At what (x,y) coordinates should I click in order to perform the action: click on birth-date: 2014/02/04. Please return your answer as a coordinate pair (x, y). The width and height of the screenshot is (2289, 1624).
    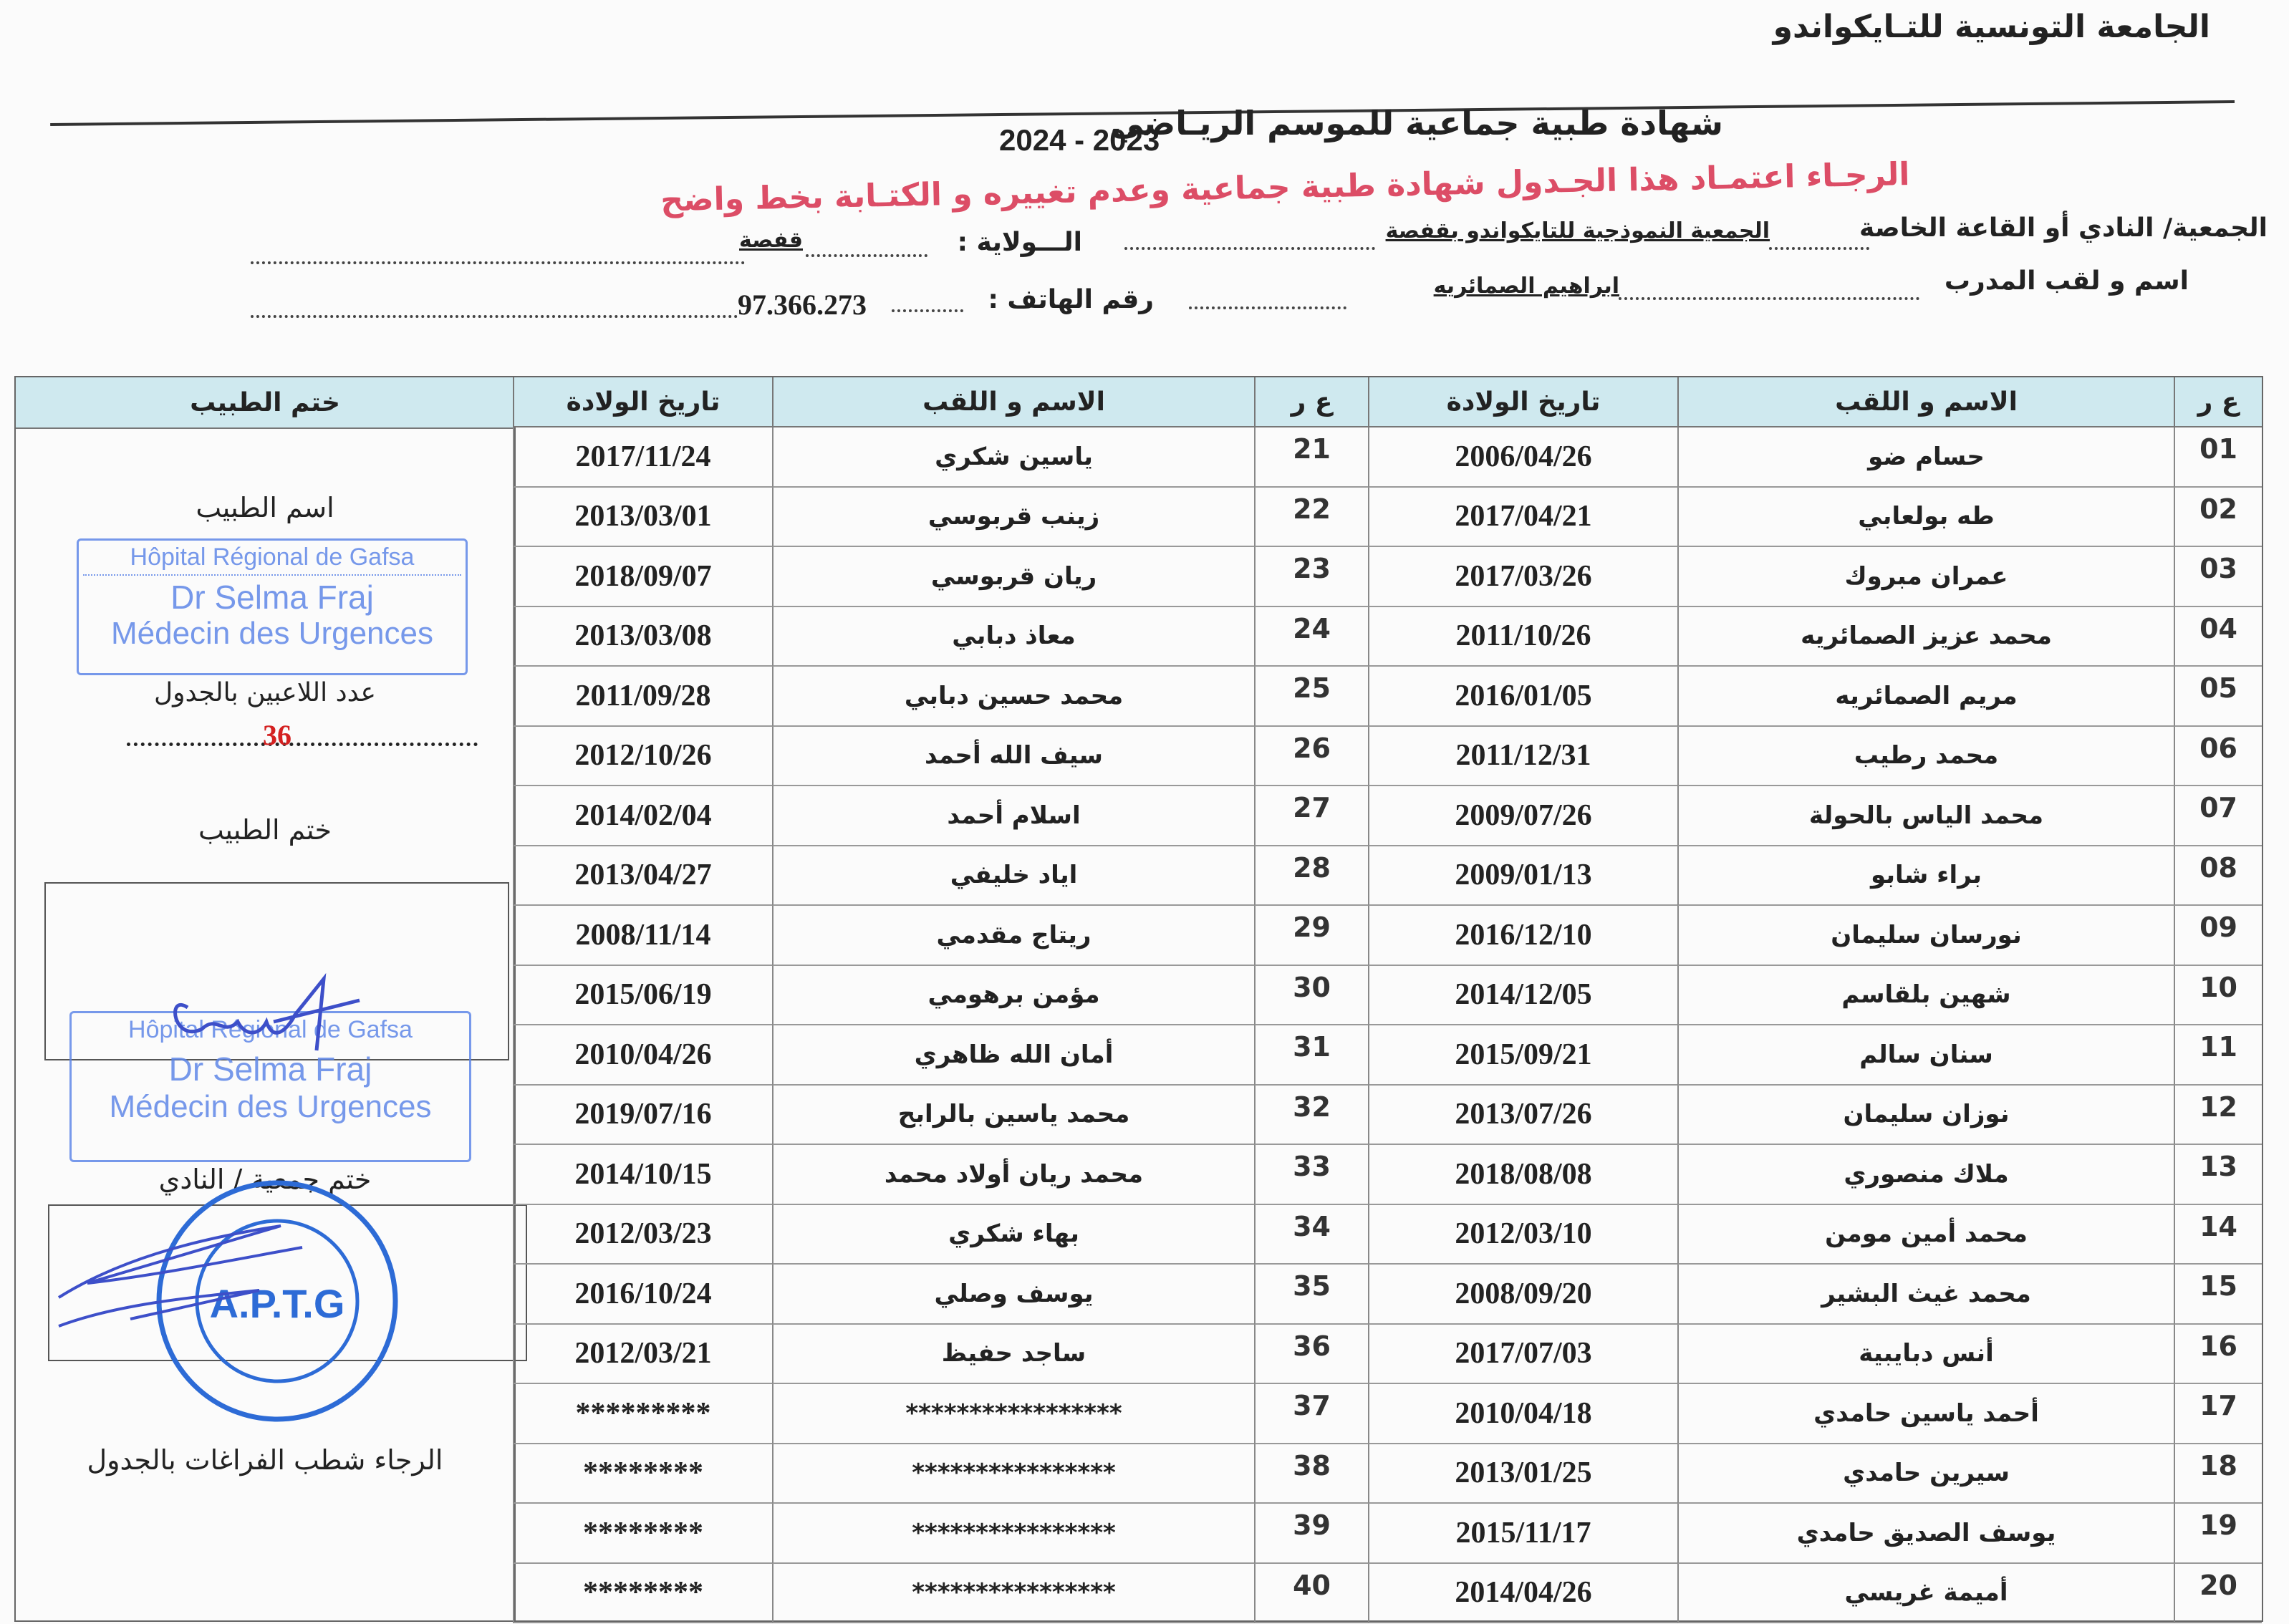
    Looking at the image, I should click on (642, 816).